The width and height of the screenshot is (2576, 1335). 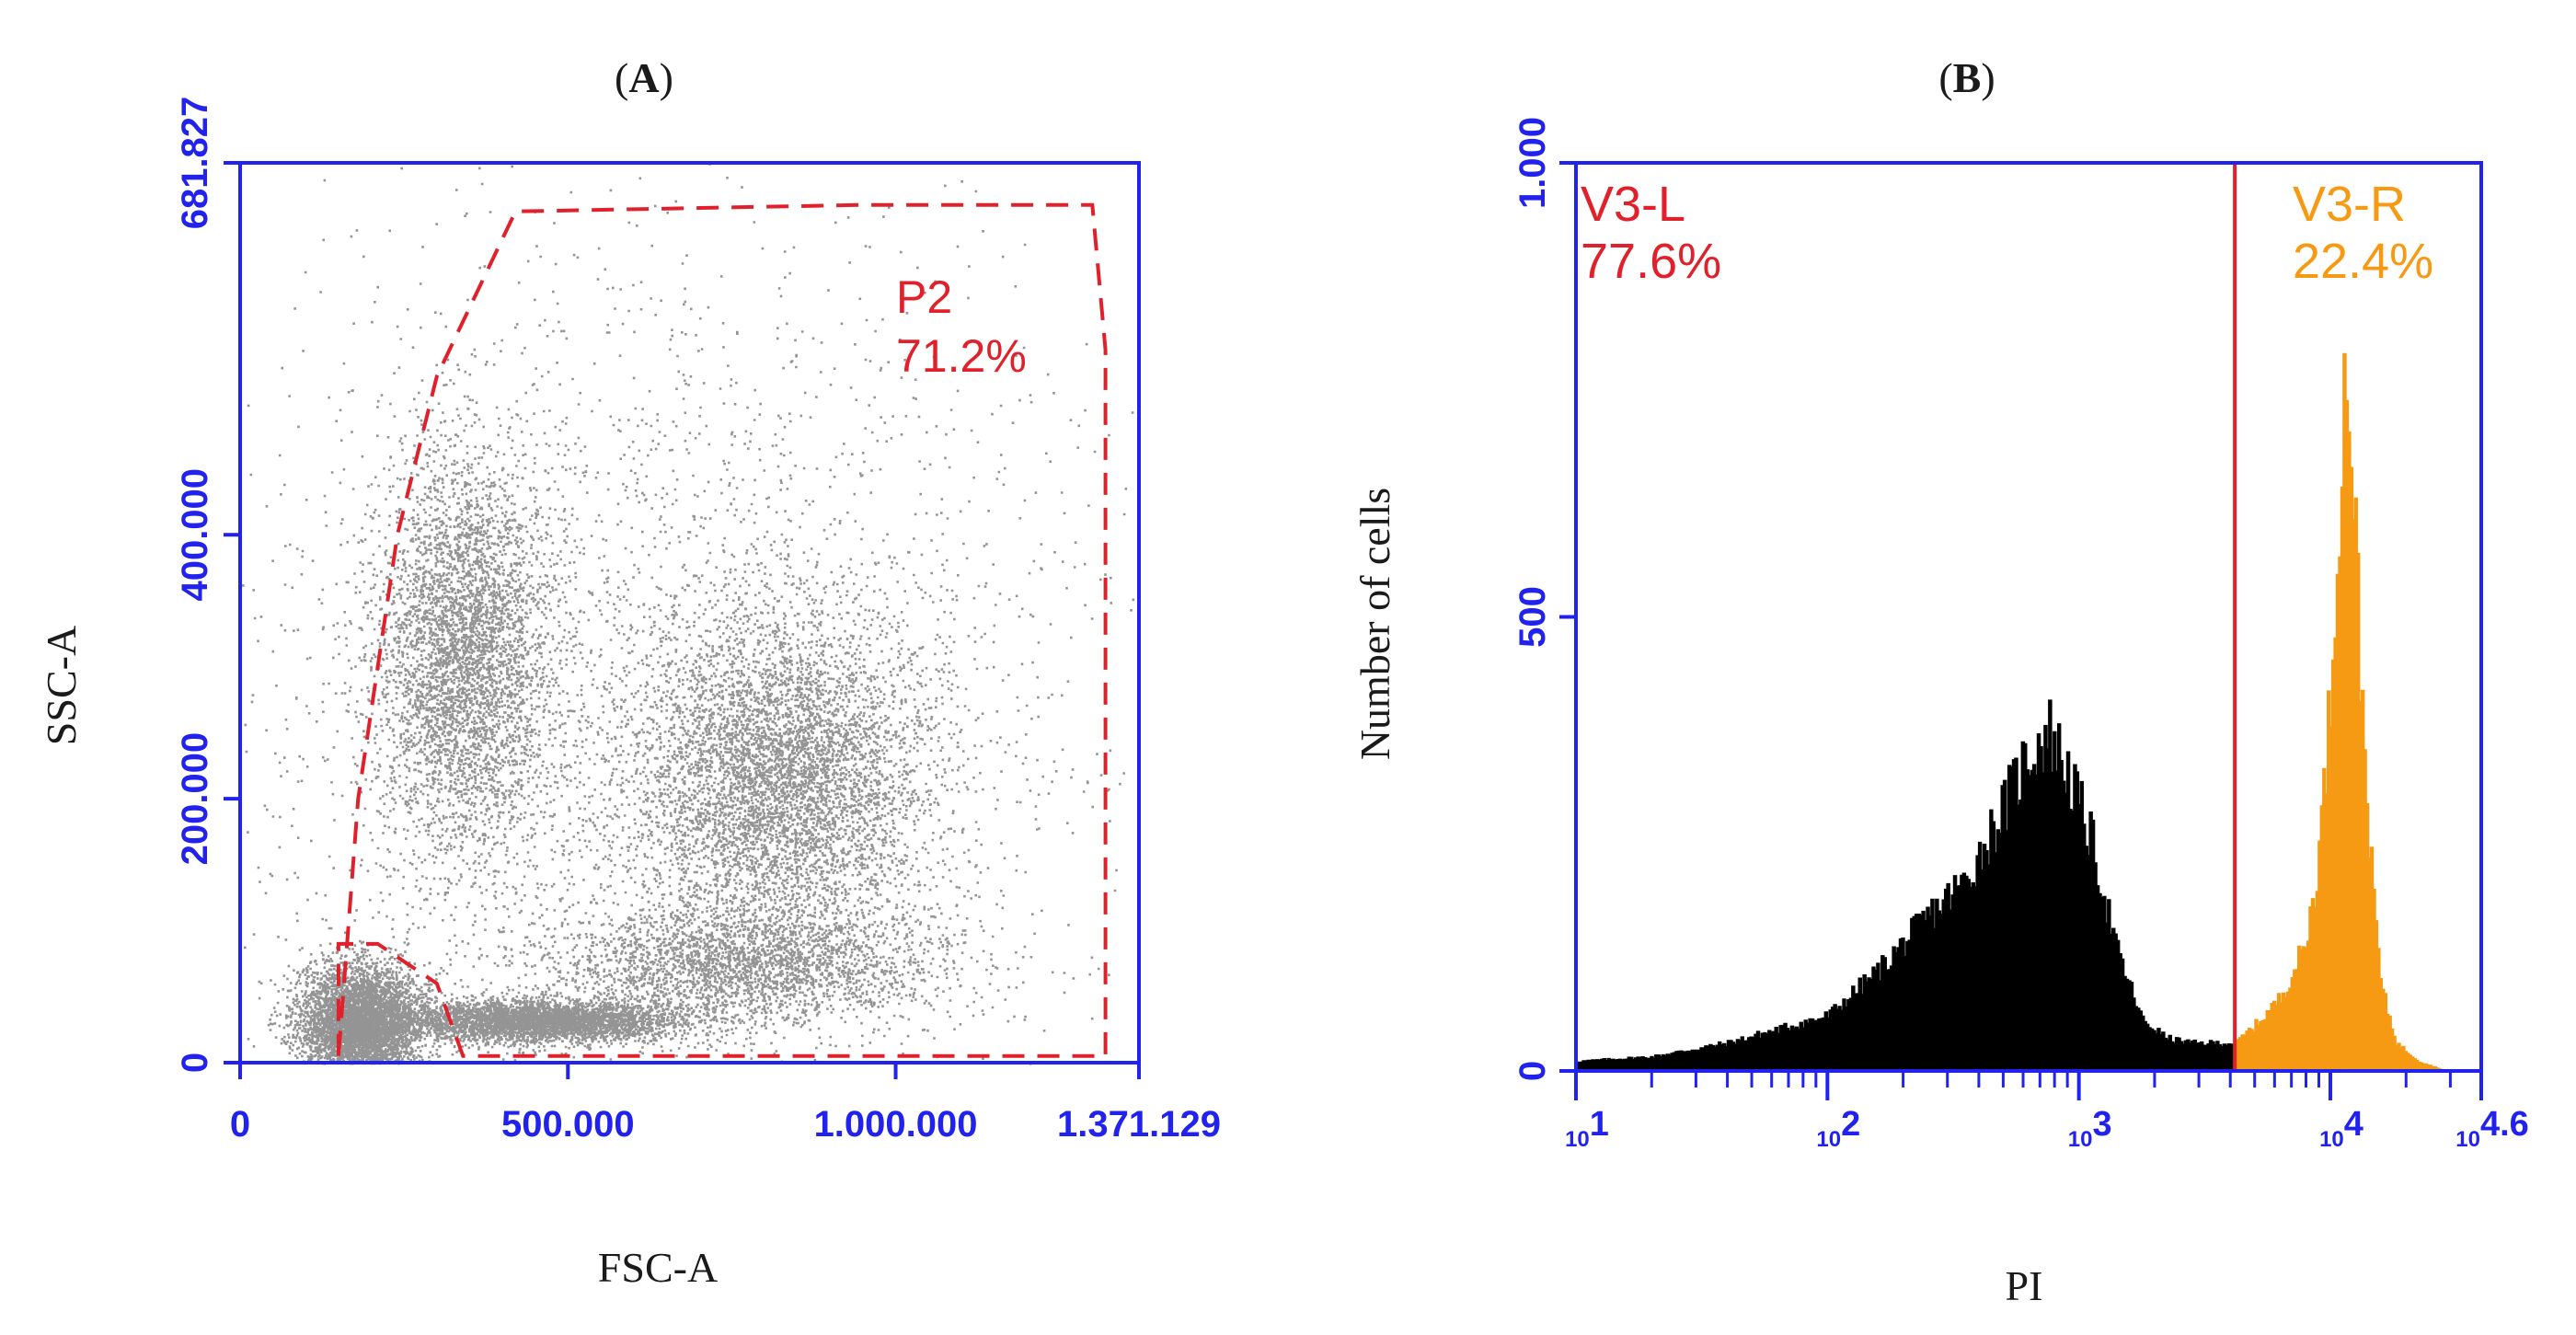 I want to click on y-ticks-a: 0 200.000 400.000 681.827, so click(x=207, y=585).